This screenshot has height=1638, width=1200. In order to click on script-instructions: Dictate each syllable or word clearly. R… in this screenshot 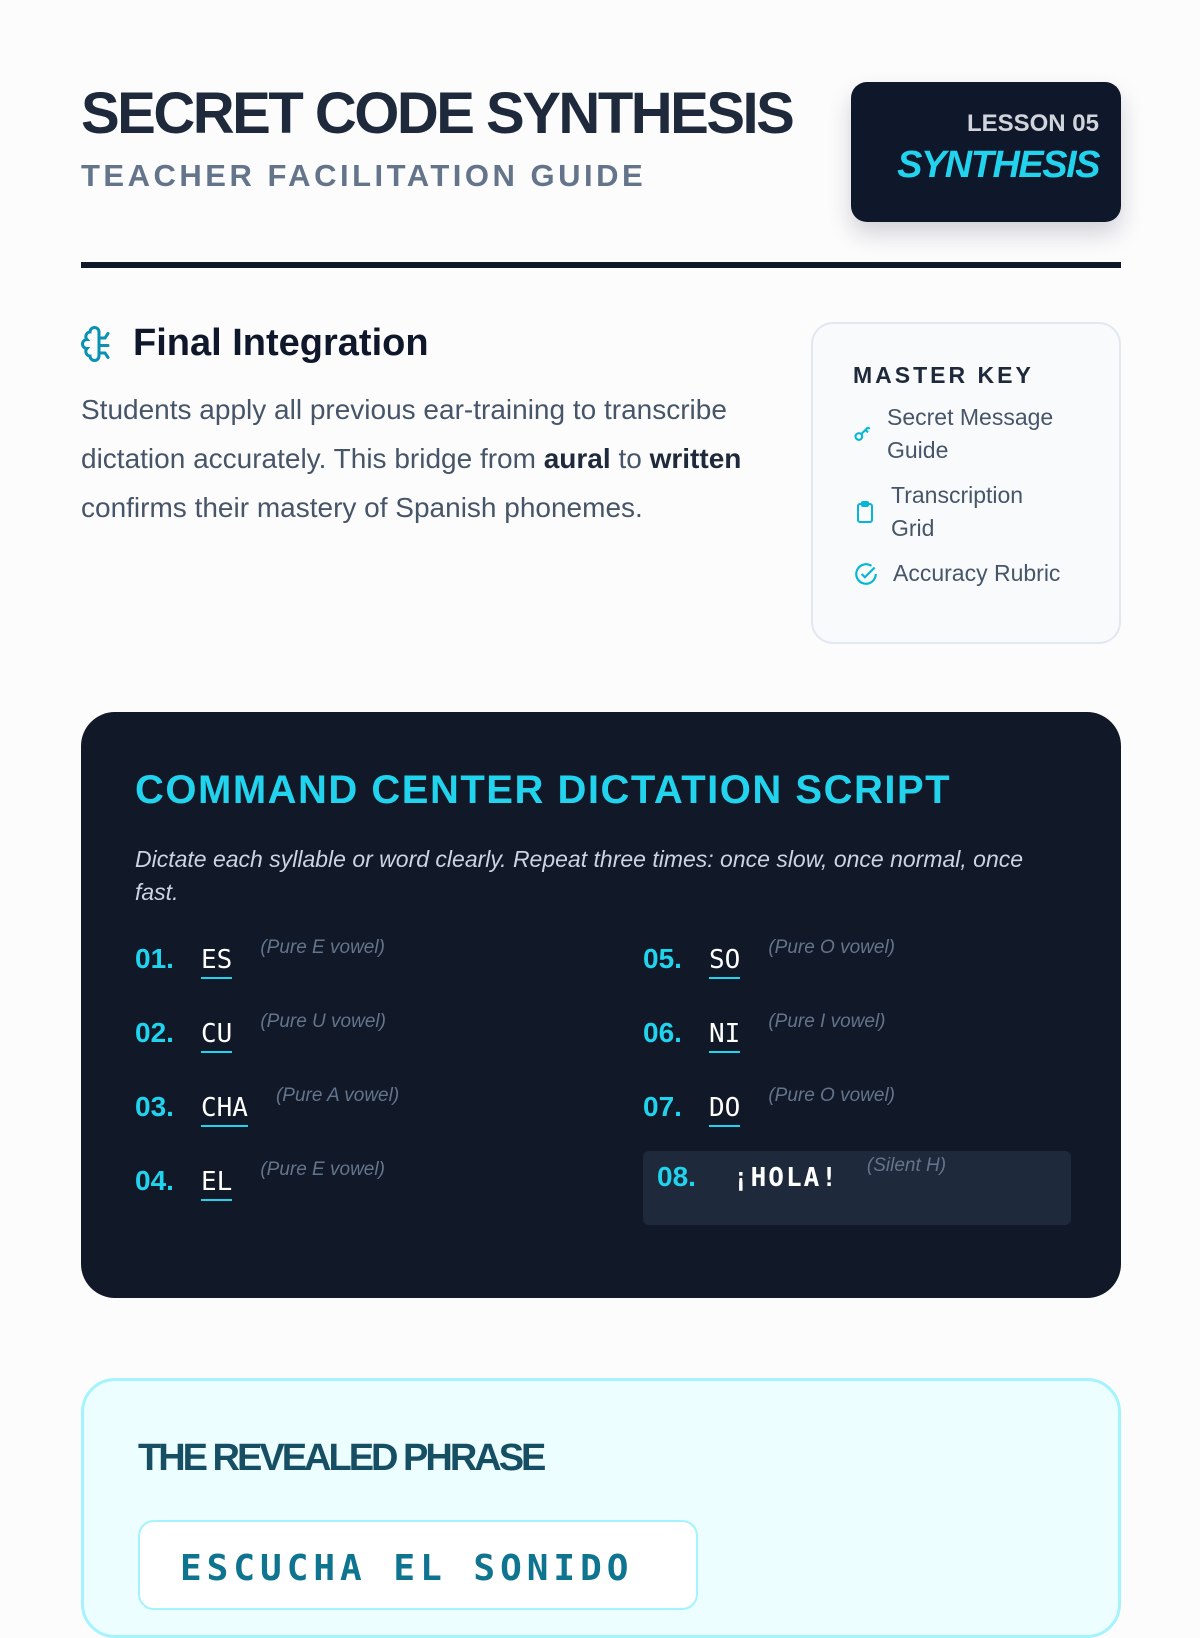, I will do `click(579, 875)`.